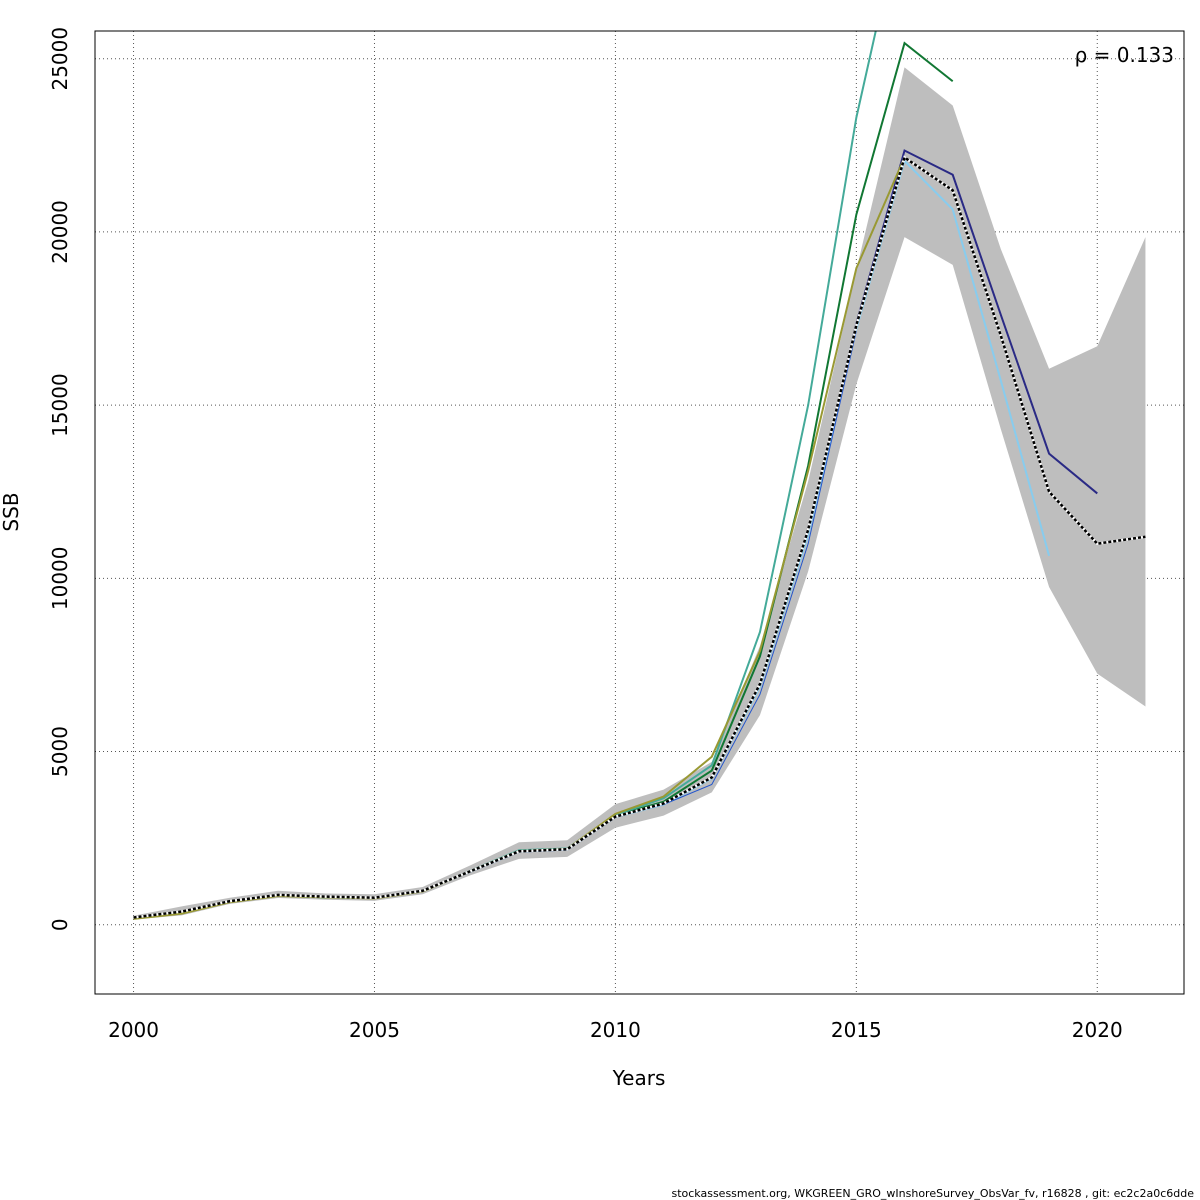  I want to click on rho-annotation: ρ = 0.133, so click(1124, 55).